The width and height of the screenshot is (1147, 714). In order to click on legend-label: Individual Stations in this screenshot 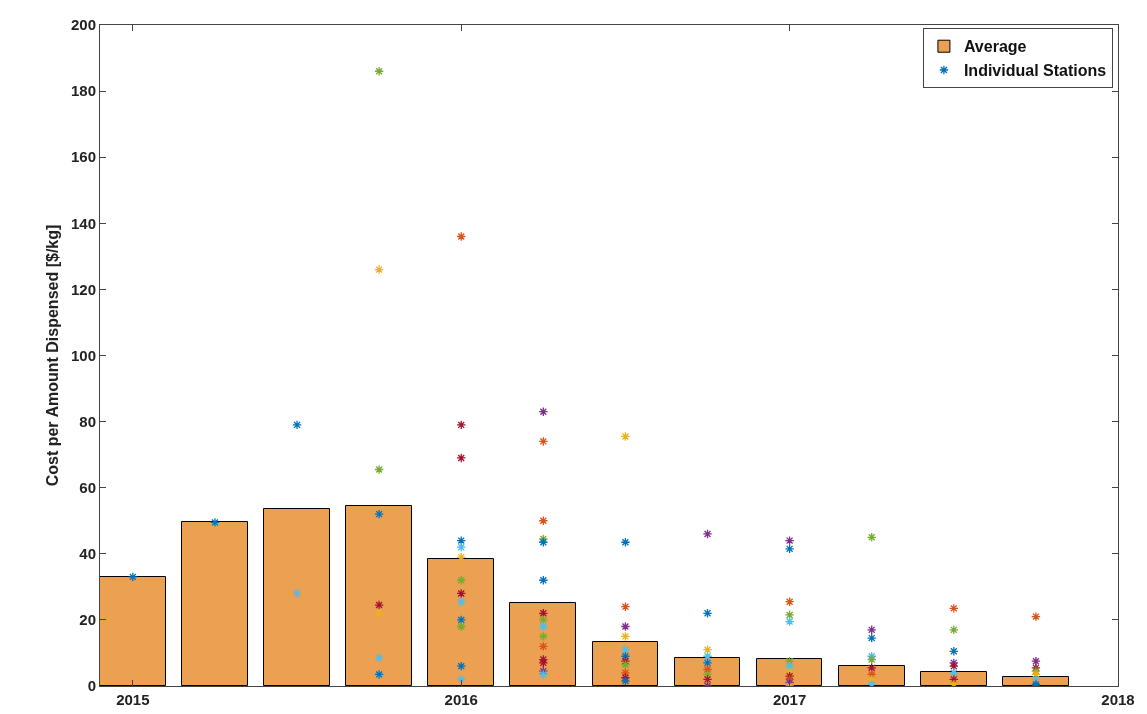, I will do `click(1035, 71)`.